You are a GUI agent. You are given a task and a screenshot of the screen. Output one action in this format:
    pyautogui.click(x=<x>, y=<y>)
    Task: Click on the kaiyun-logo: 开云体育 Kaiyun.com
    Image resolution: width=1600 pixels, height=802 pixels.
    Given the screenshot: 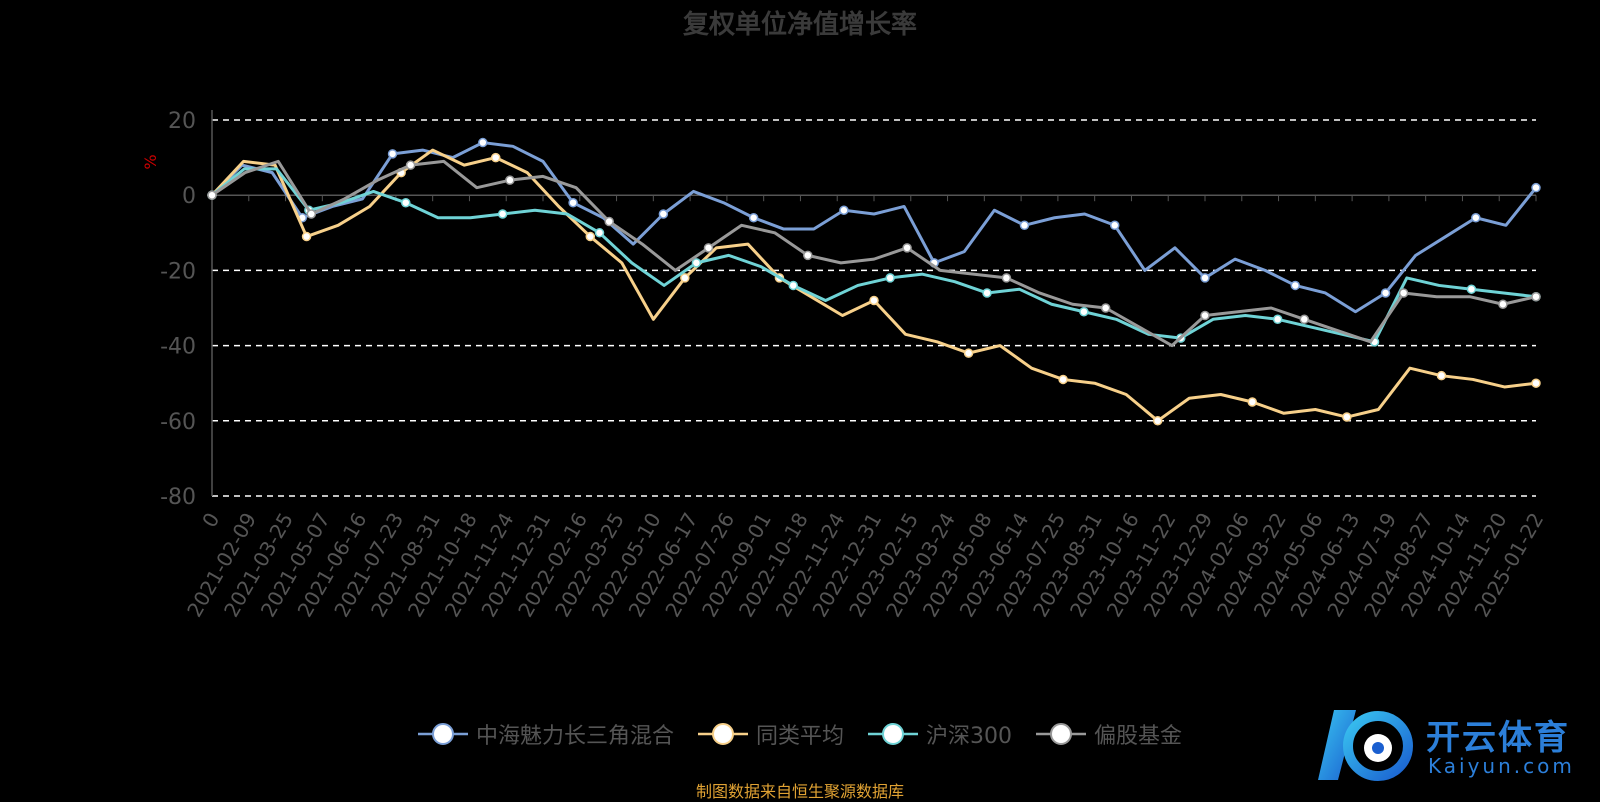 What is the action you would take?
    pyautogui.click(x=1451, y=745)
    